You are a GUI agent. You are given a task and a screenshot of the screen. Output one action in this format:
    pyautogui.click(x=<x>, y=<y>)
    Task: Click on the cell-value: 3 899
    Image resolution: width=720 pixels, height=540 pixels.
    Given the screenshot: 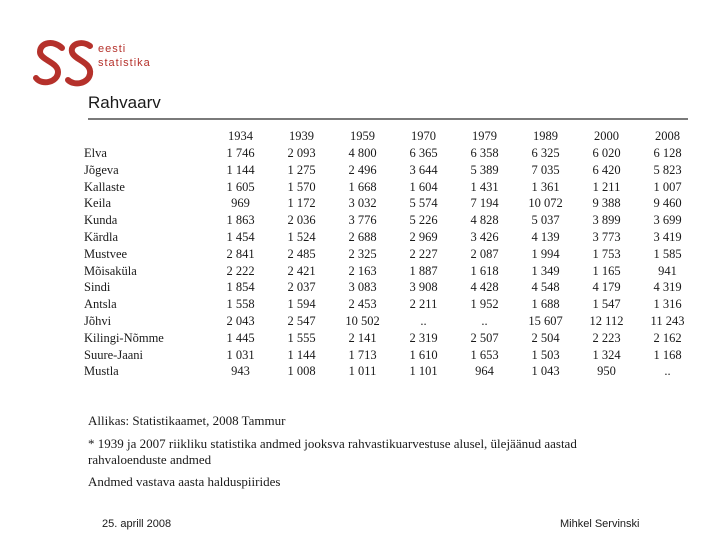 What is the action you would take?
    pyautogui.click(x=606, y=220)
    